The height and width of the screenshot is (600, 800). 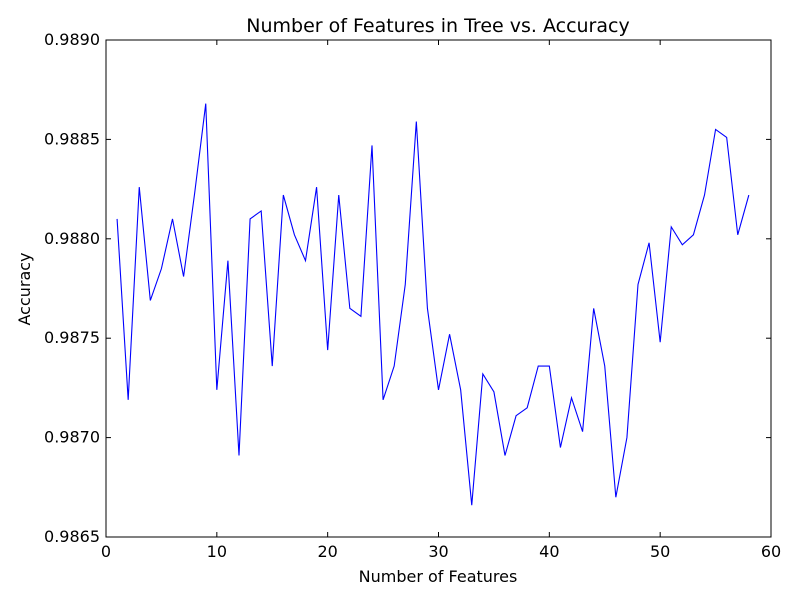 What do you see at coordinates (24, 288) in the screenshot?
I see `y-axis-label: Accuracy` at bounding box center [24, 288].